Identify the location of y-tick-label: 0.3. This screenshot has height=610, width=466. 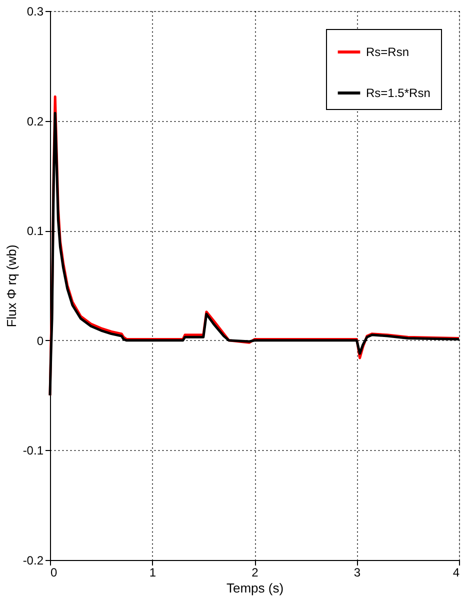
(35, 11).